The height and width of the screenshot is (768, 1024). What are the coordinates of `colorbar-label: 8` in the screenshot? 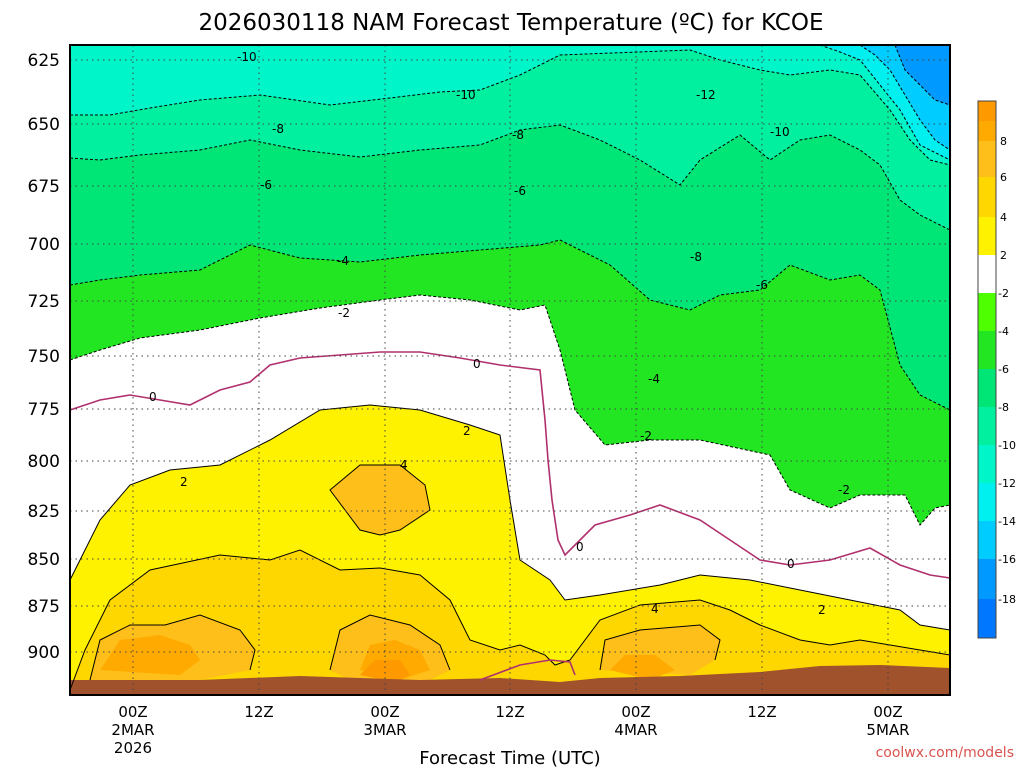 It's located at (1003, 141).